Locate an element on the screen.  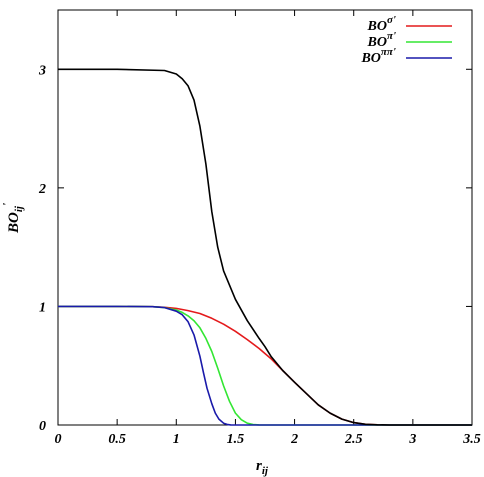
x-tick-label: 0 is located at coordinates (58, 439).